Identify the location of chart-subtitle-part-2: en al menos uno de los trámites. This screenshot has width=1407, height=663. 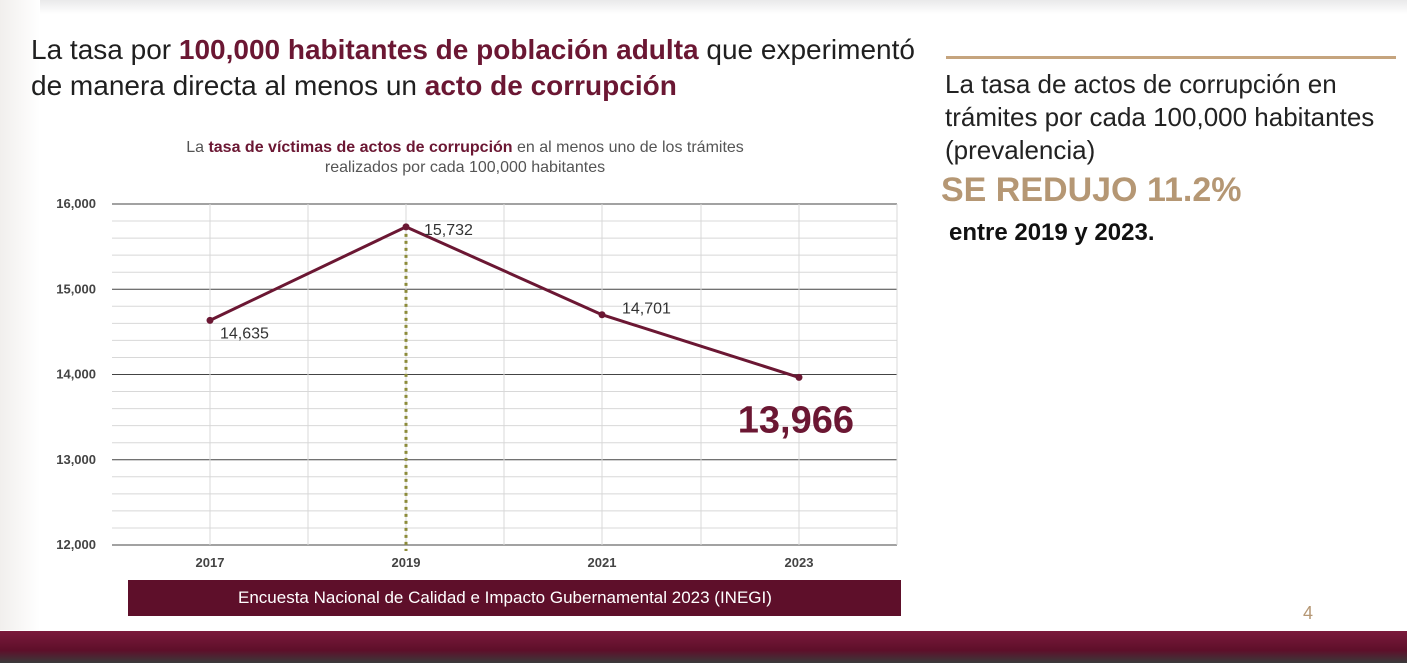
(628, 147).